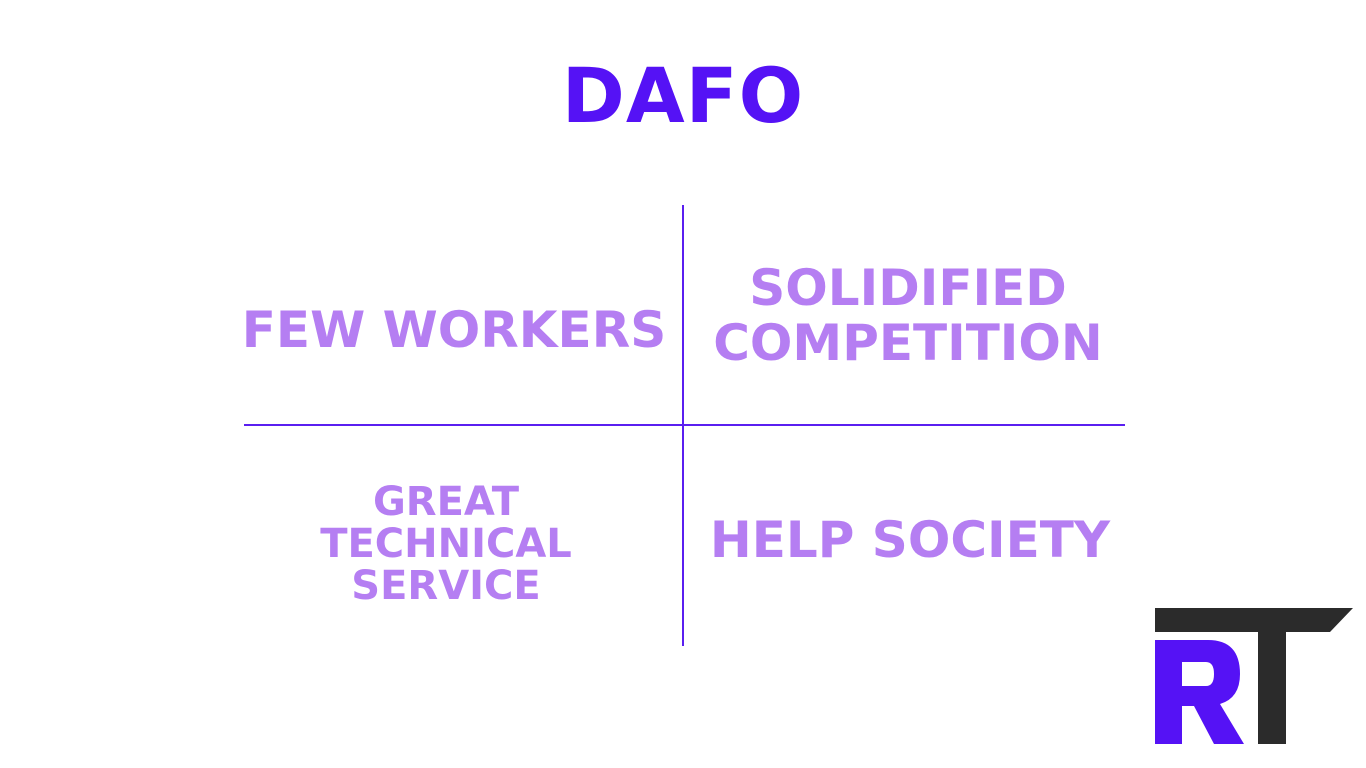 The image size is (1366, 768). I want to click on page-title: DAFO, so click(683, 95).